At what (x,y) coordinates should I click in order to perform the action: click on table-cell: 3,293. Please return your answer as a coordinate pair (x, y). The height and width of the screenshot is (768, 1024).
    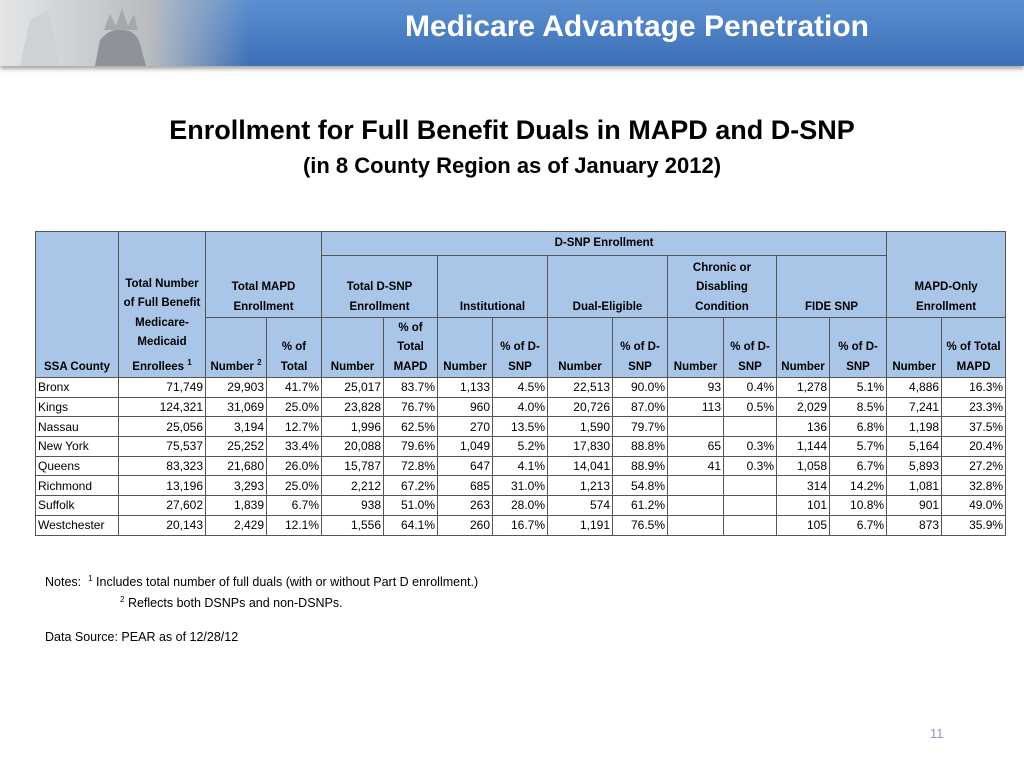
    Looking at the image, I should click on (236, 486).